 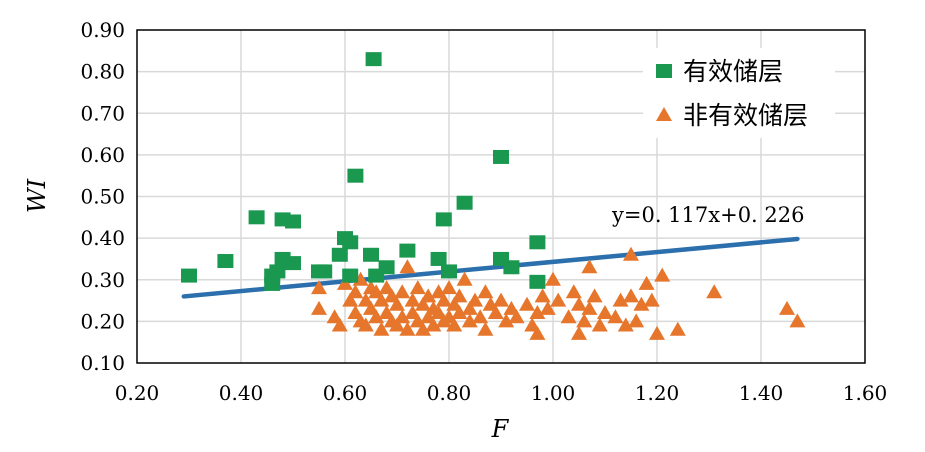 I want to click on y-tick-labels: 0.10 0.20 0.30 0.40 0.50 0.60 0.70 0.80 0.90, so click(x=102, y=196).